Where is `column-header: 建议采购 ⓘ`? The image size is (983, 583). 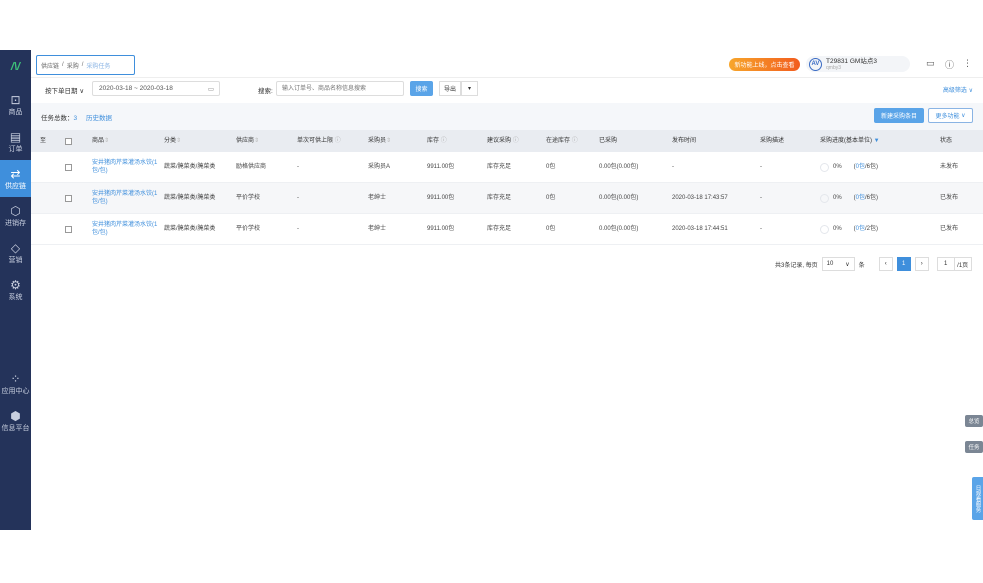
column-header: 建议采购 ⓘ is located at coordinates (503, 141).